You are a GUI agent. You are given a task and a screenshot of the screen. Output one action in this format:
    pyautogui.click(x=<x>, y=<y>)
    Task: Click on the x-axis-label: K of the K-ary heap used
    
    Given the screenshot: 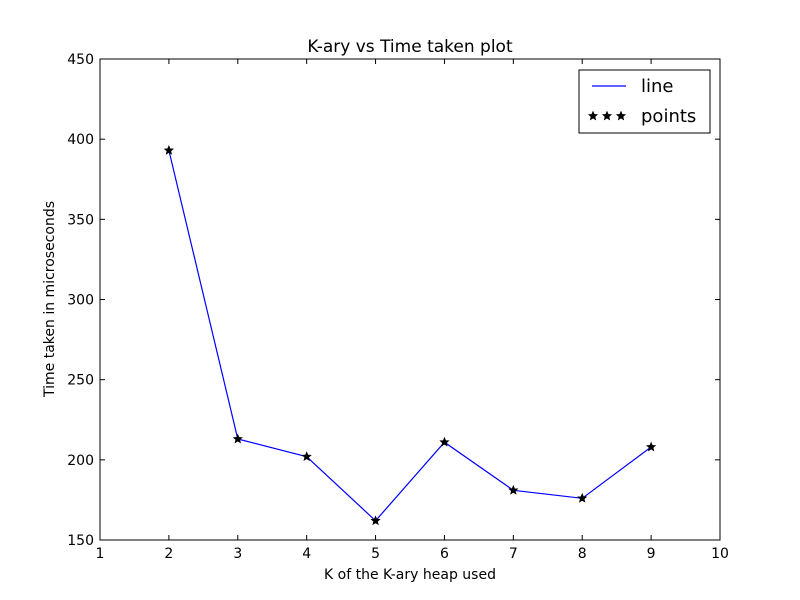 What is the action you would take?
    pyautogui.click(x=410, y=575)
    